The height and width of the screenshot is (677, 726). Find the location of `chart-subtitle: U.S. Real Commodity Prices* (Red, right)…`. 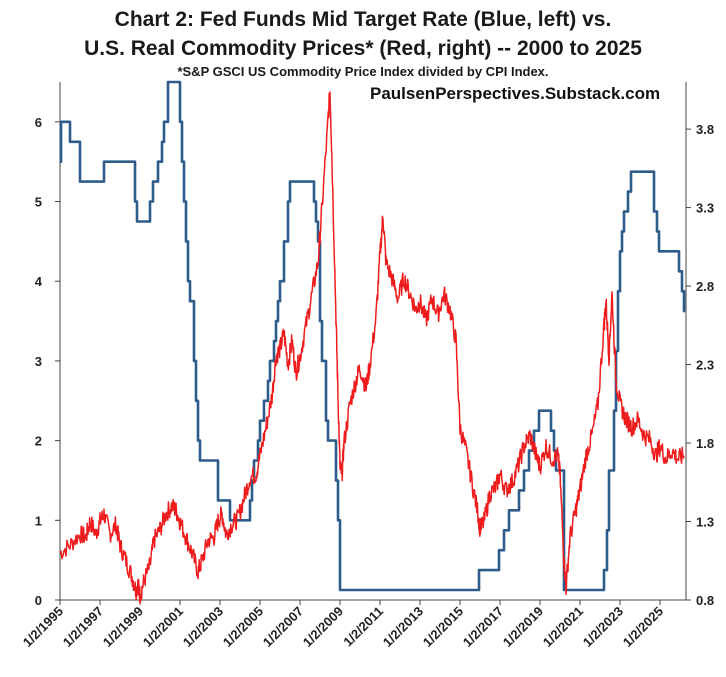

chart-subtitle: U.S. Real Commodity Prices* (Red, right)… is located at coordinates (363, 48).